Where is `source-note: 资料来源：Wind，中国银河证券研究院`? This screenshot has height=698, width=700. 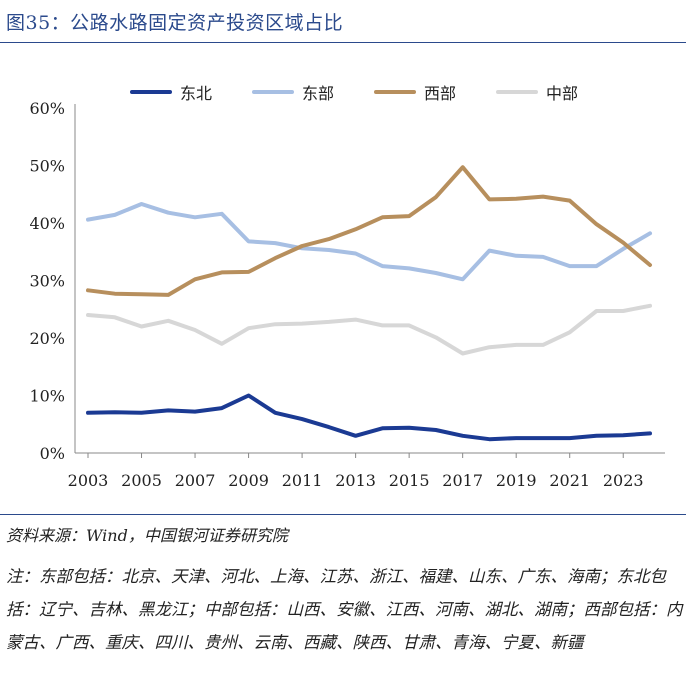
source-note: 资料来源：Wind，中国银河证券研究院 is located at coordinates (147, 535).